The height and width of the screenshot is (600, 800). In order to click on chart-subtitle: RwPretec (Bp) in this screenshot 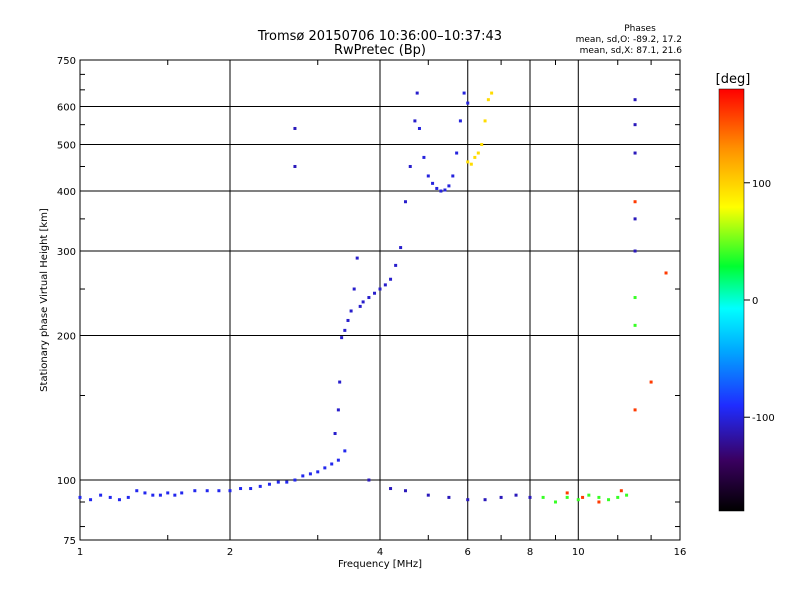, I will do `click(380, 50)`.